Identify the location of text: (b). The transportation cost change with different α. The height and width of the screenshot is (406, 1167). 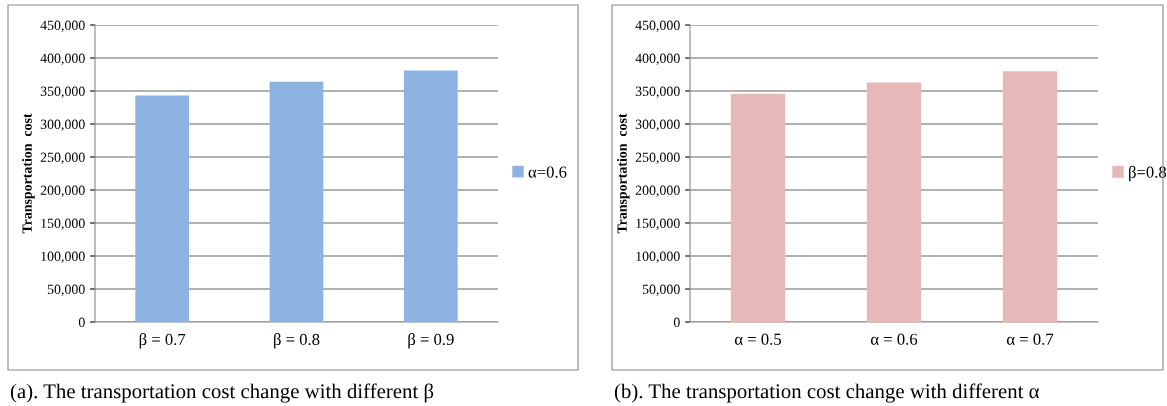
(827, 393).